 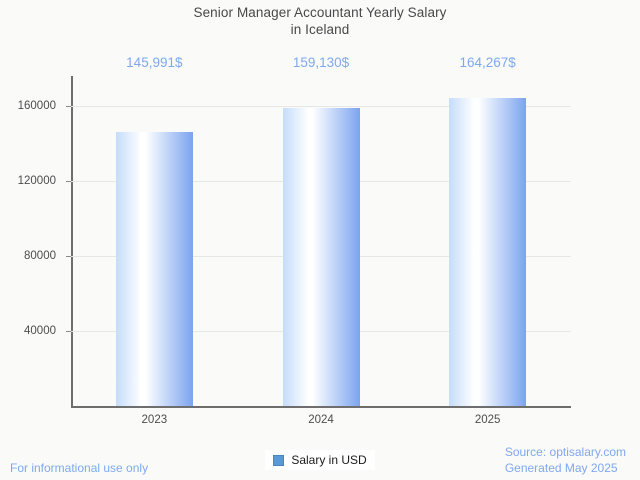 I want to click on y-axis-tick-labels: 40000 80000 120000 160000, so click(x=32, y=241).